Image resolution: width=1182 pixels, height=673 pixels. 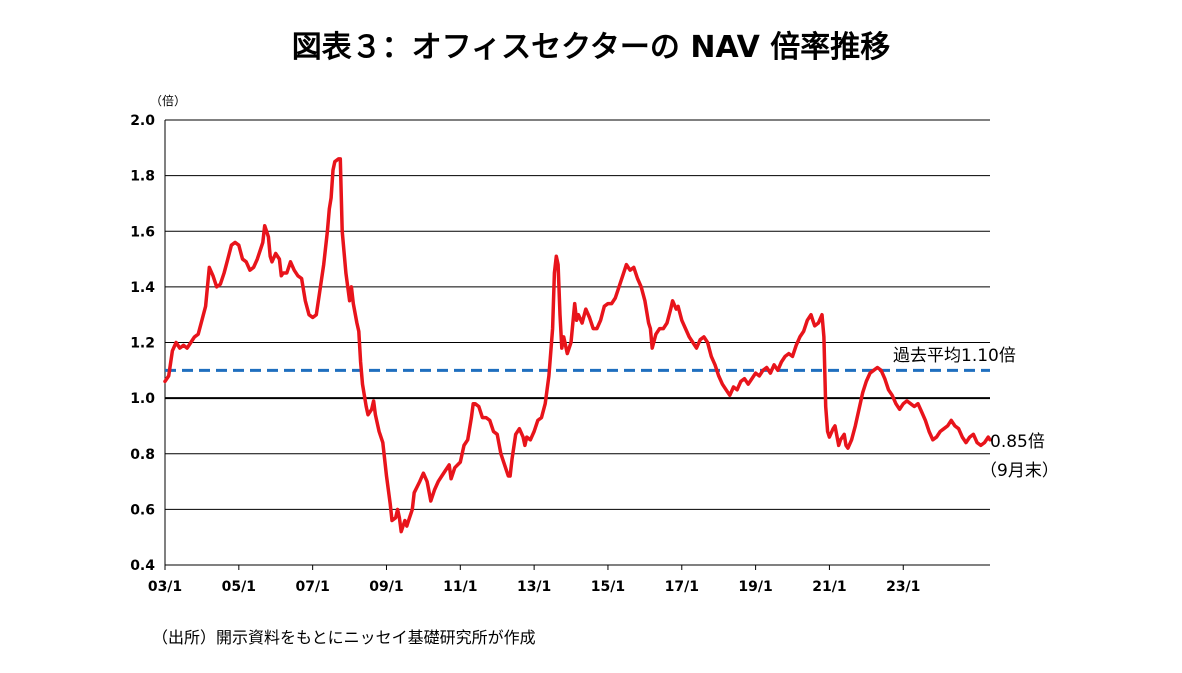 What do you see at coordinates (829, 587) in the screenshot?
I see `x-tick-21/1: 21/1` at bounding box center [829, 587].